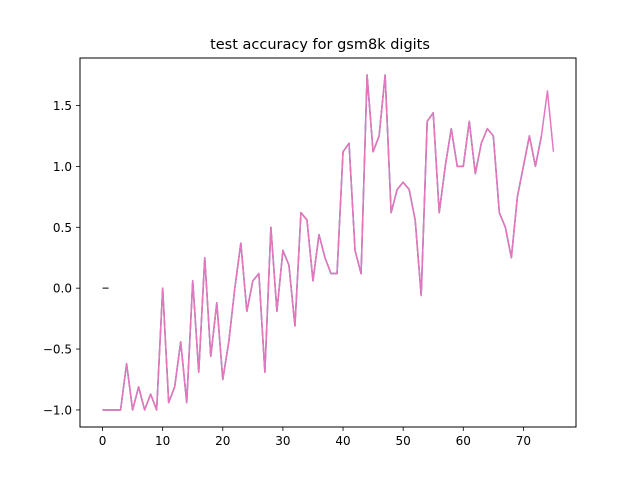 The image size is (640, 480). Describe the element at coordinates (62, 228) in the screenshot. I see `y-tick-label: 0.5` at that location.